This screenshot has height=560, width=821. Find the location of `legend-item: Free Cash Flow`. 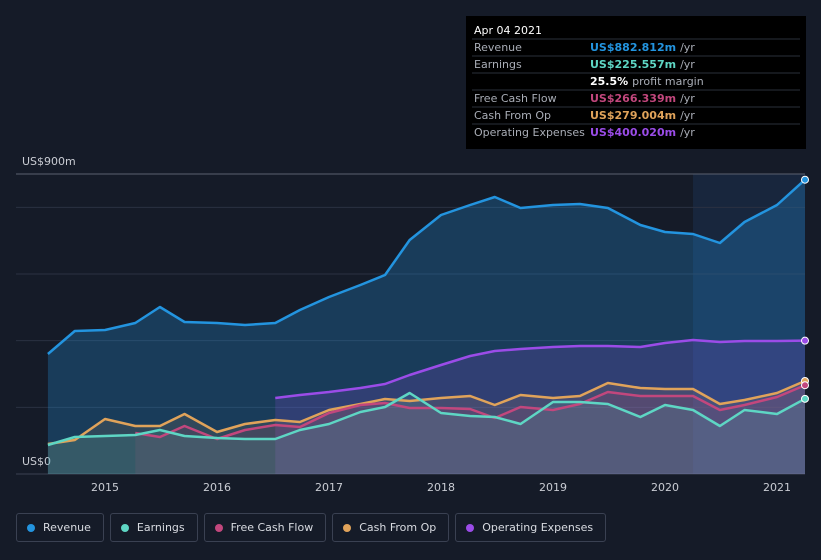

legend-item: Free Cash Flow is located at coordinates (265, 527).